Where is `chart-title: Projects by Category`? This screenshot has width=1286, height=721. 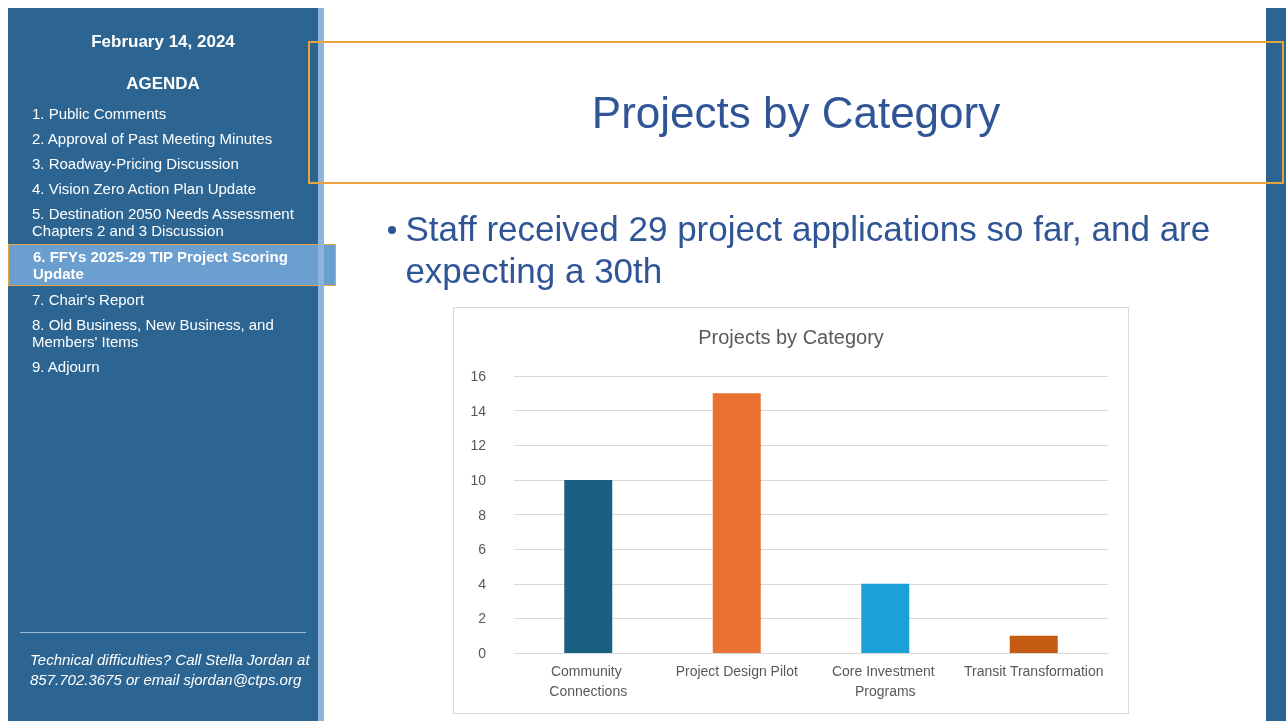
chart-title: Projects by Category is located at coordinates (791, 337).